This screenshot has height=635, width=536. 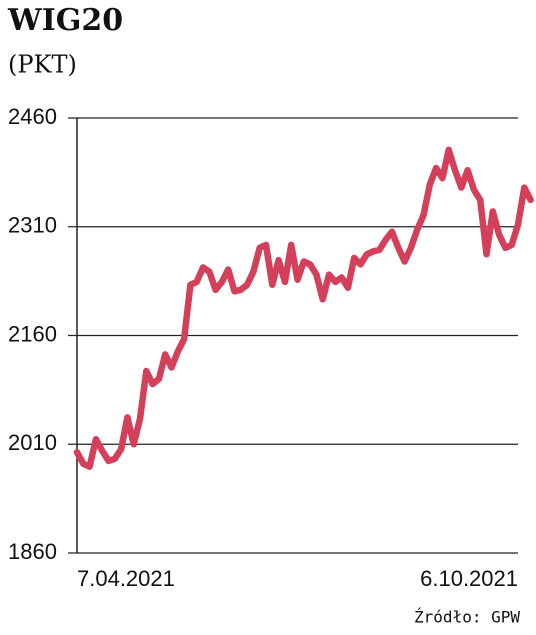 What do you see at coordinates (32, 551) in the screenshot?
I see `y-tick-label: 1860` at bounding box center [32, 551].